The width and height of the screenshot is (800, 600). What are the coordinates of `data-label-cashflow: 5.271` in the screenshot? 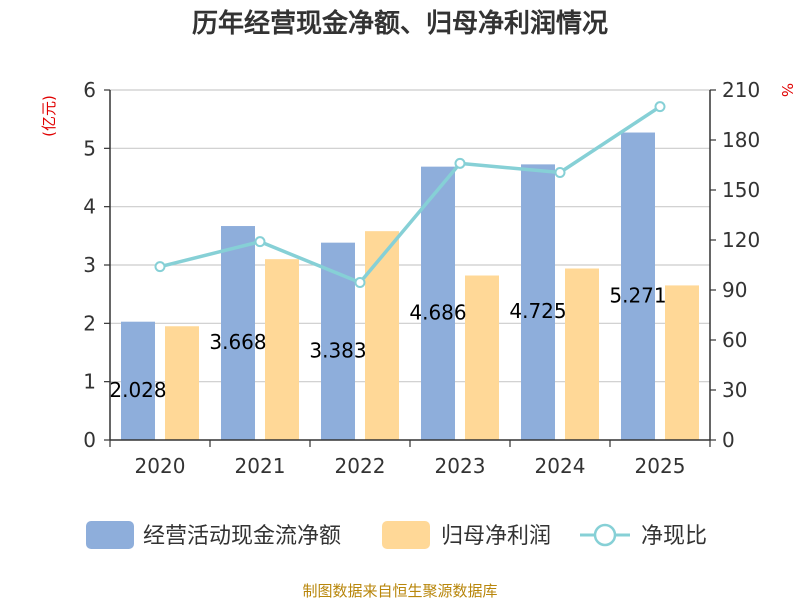 It's located at (637, 295).